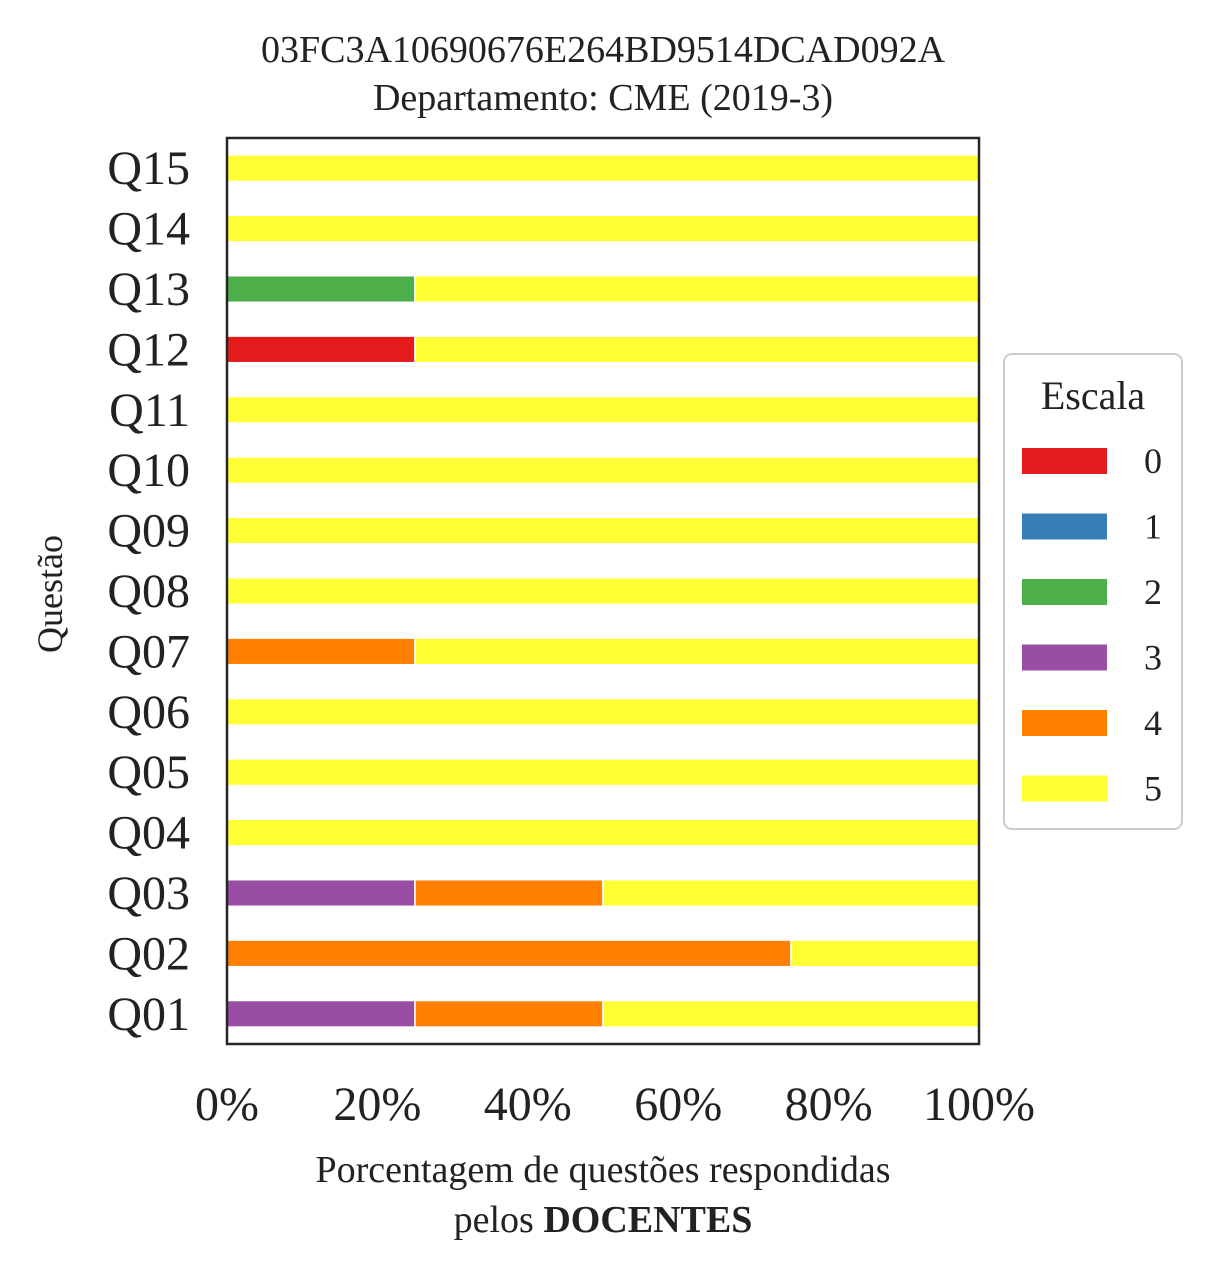 This screenshot has width=1213, height=1275. Describe the element at coordinates (829, 1104) in the screenshot. I see `x-tick-label-80: 80%` at that location.